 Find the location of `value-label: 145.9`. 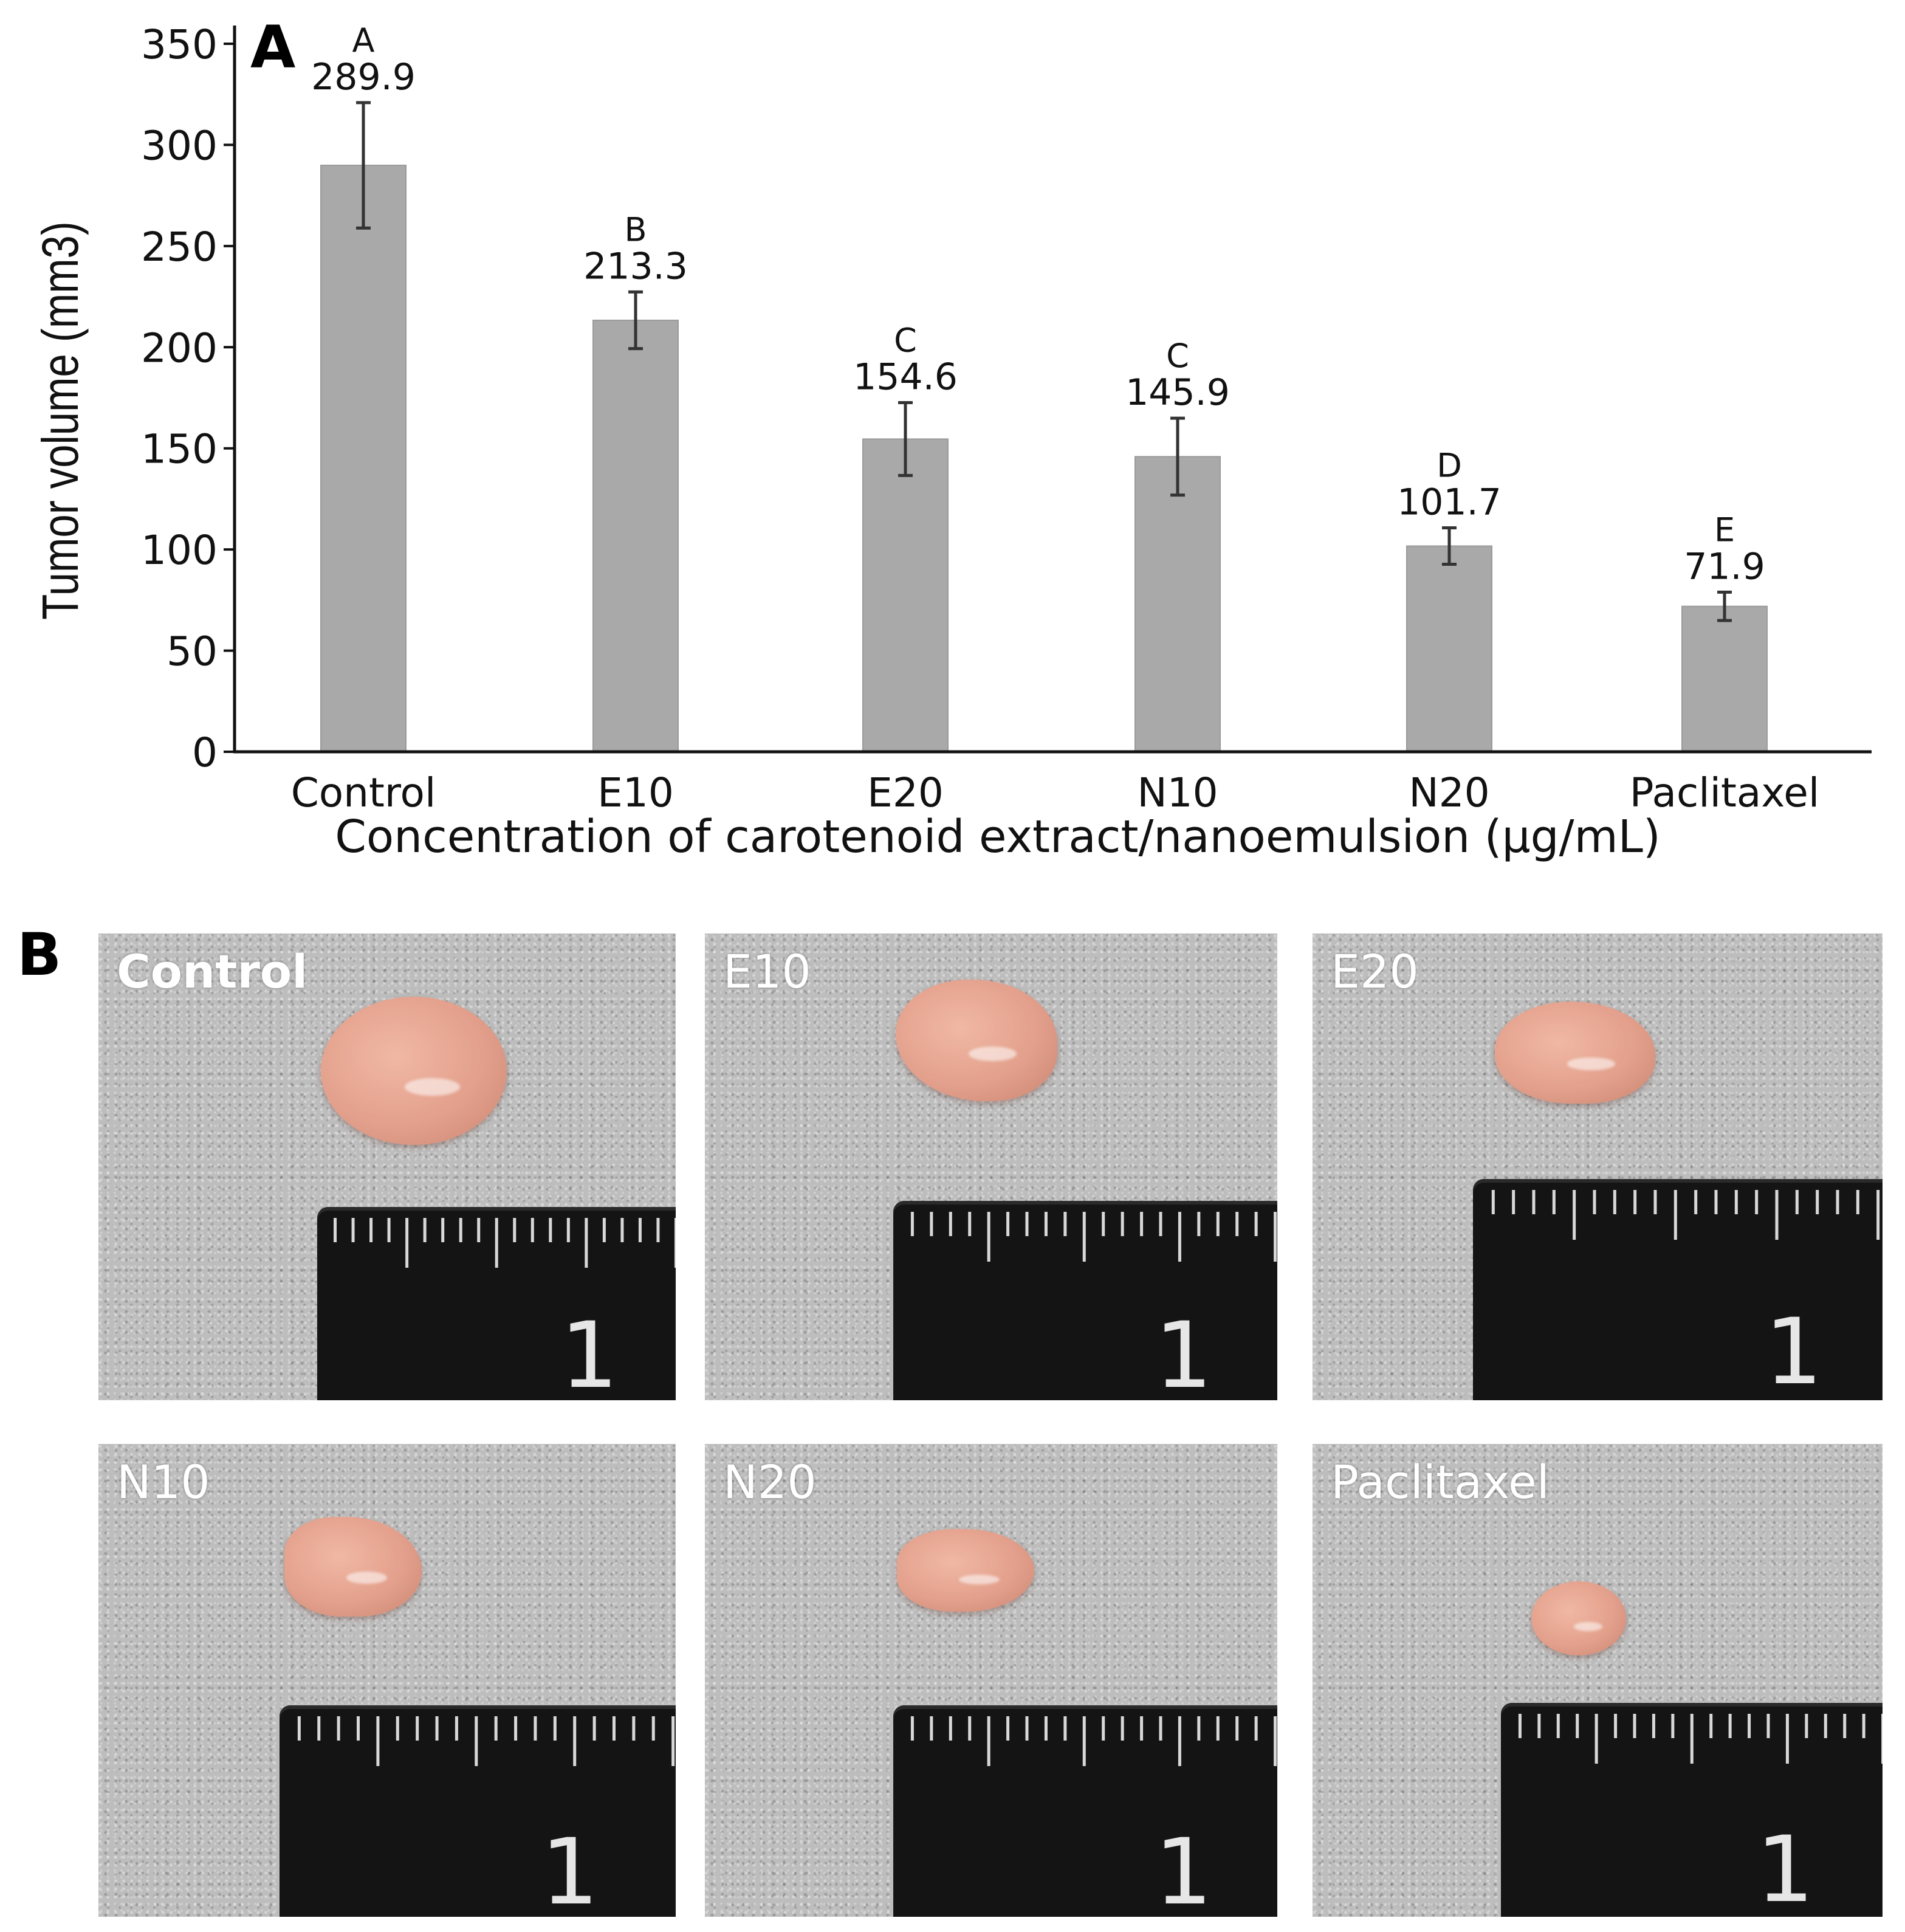

value-label: 145.9 is located at coordinates (1177, 393).